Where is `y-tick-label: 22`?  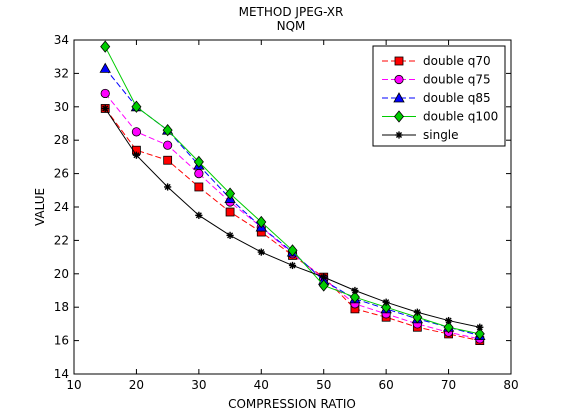 y-tick-label: 22 is located at coordinates (61, 240).